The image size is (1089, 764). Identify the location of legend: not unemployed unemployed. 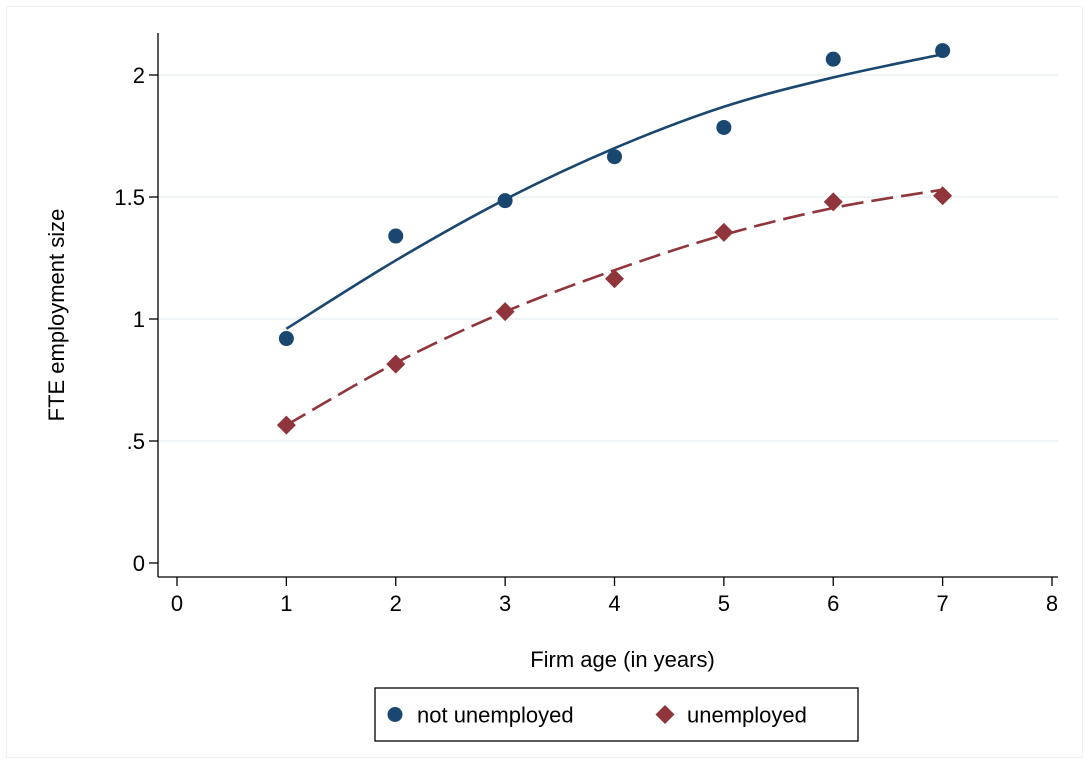
(616, 714).